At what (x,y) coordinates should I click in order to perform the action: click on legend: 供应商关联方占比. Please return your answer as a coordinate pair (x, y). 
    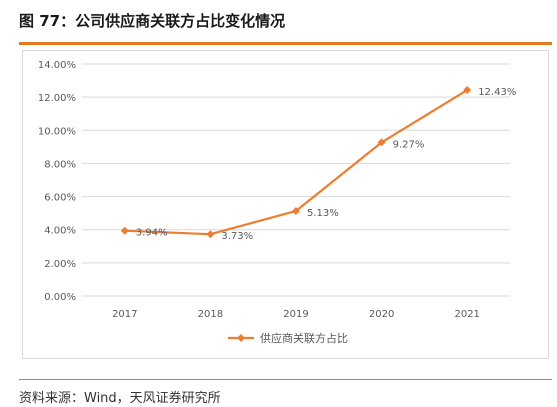
    Looking at the image, I should click on (288, 338).